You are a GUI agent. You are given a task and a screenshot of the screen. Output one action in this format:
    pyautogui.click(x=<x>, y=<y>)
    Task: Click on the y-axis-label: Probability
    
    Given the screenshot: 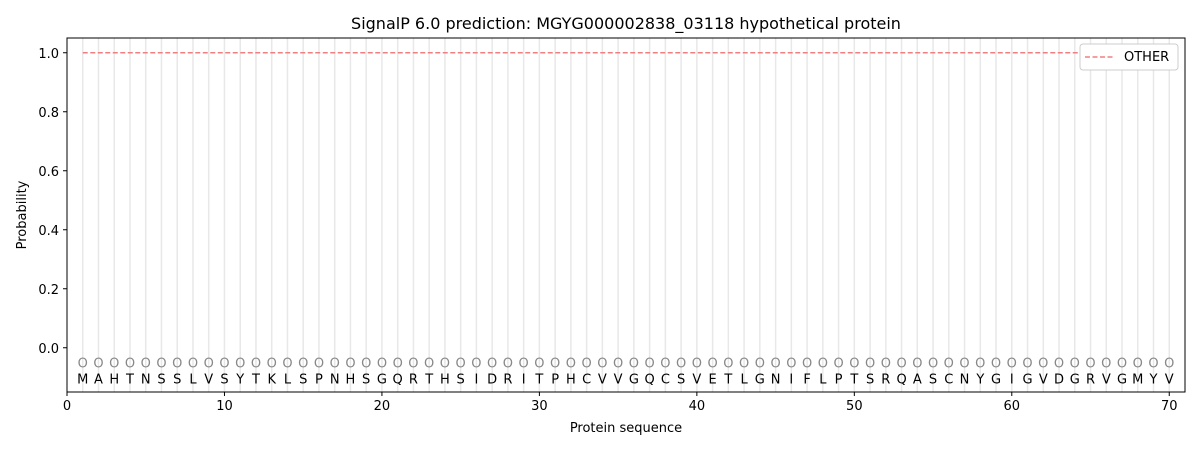 What is the action you would take?
    pyautogui.click(x=22, y=214)
    